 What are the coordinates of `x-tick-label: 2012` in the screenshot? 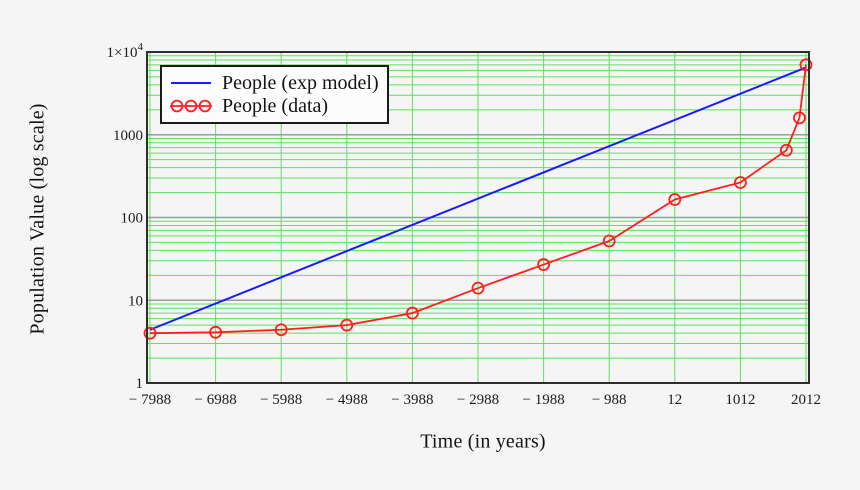 It's located at (806, 400).